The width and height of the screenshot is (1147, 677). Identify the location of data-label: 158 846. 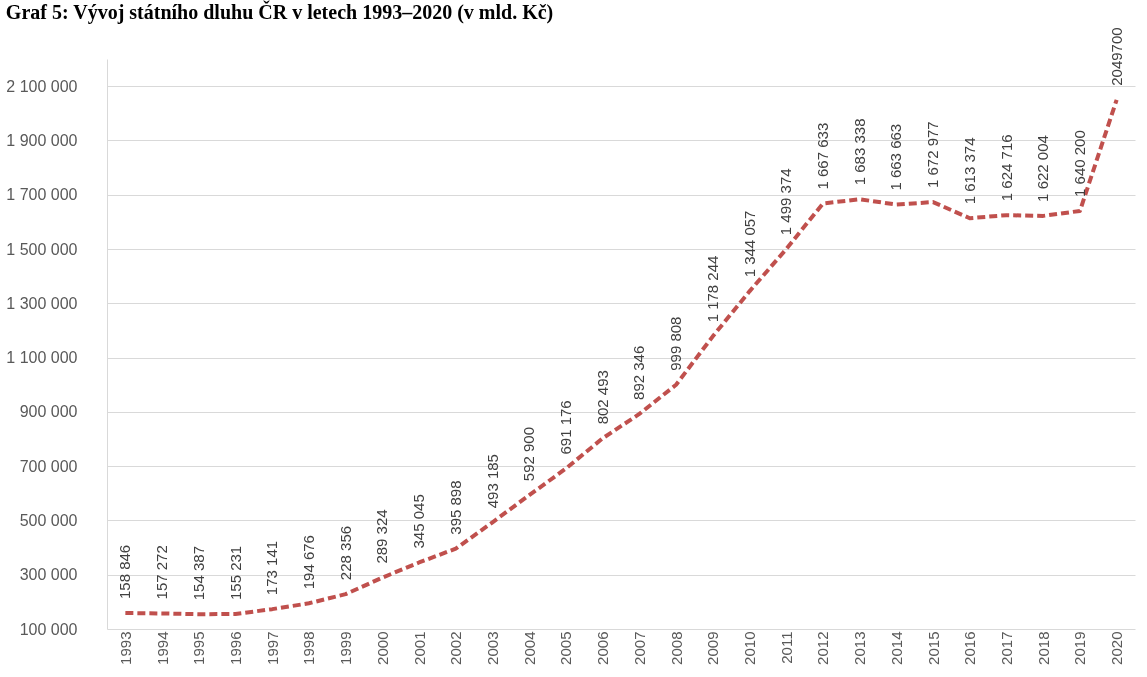
(125, 572).